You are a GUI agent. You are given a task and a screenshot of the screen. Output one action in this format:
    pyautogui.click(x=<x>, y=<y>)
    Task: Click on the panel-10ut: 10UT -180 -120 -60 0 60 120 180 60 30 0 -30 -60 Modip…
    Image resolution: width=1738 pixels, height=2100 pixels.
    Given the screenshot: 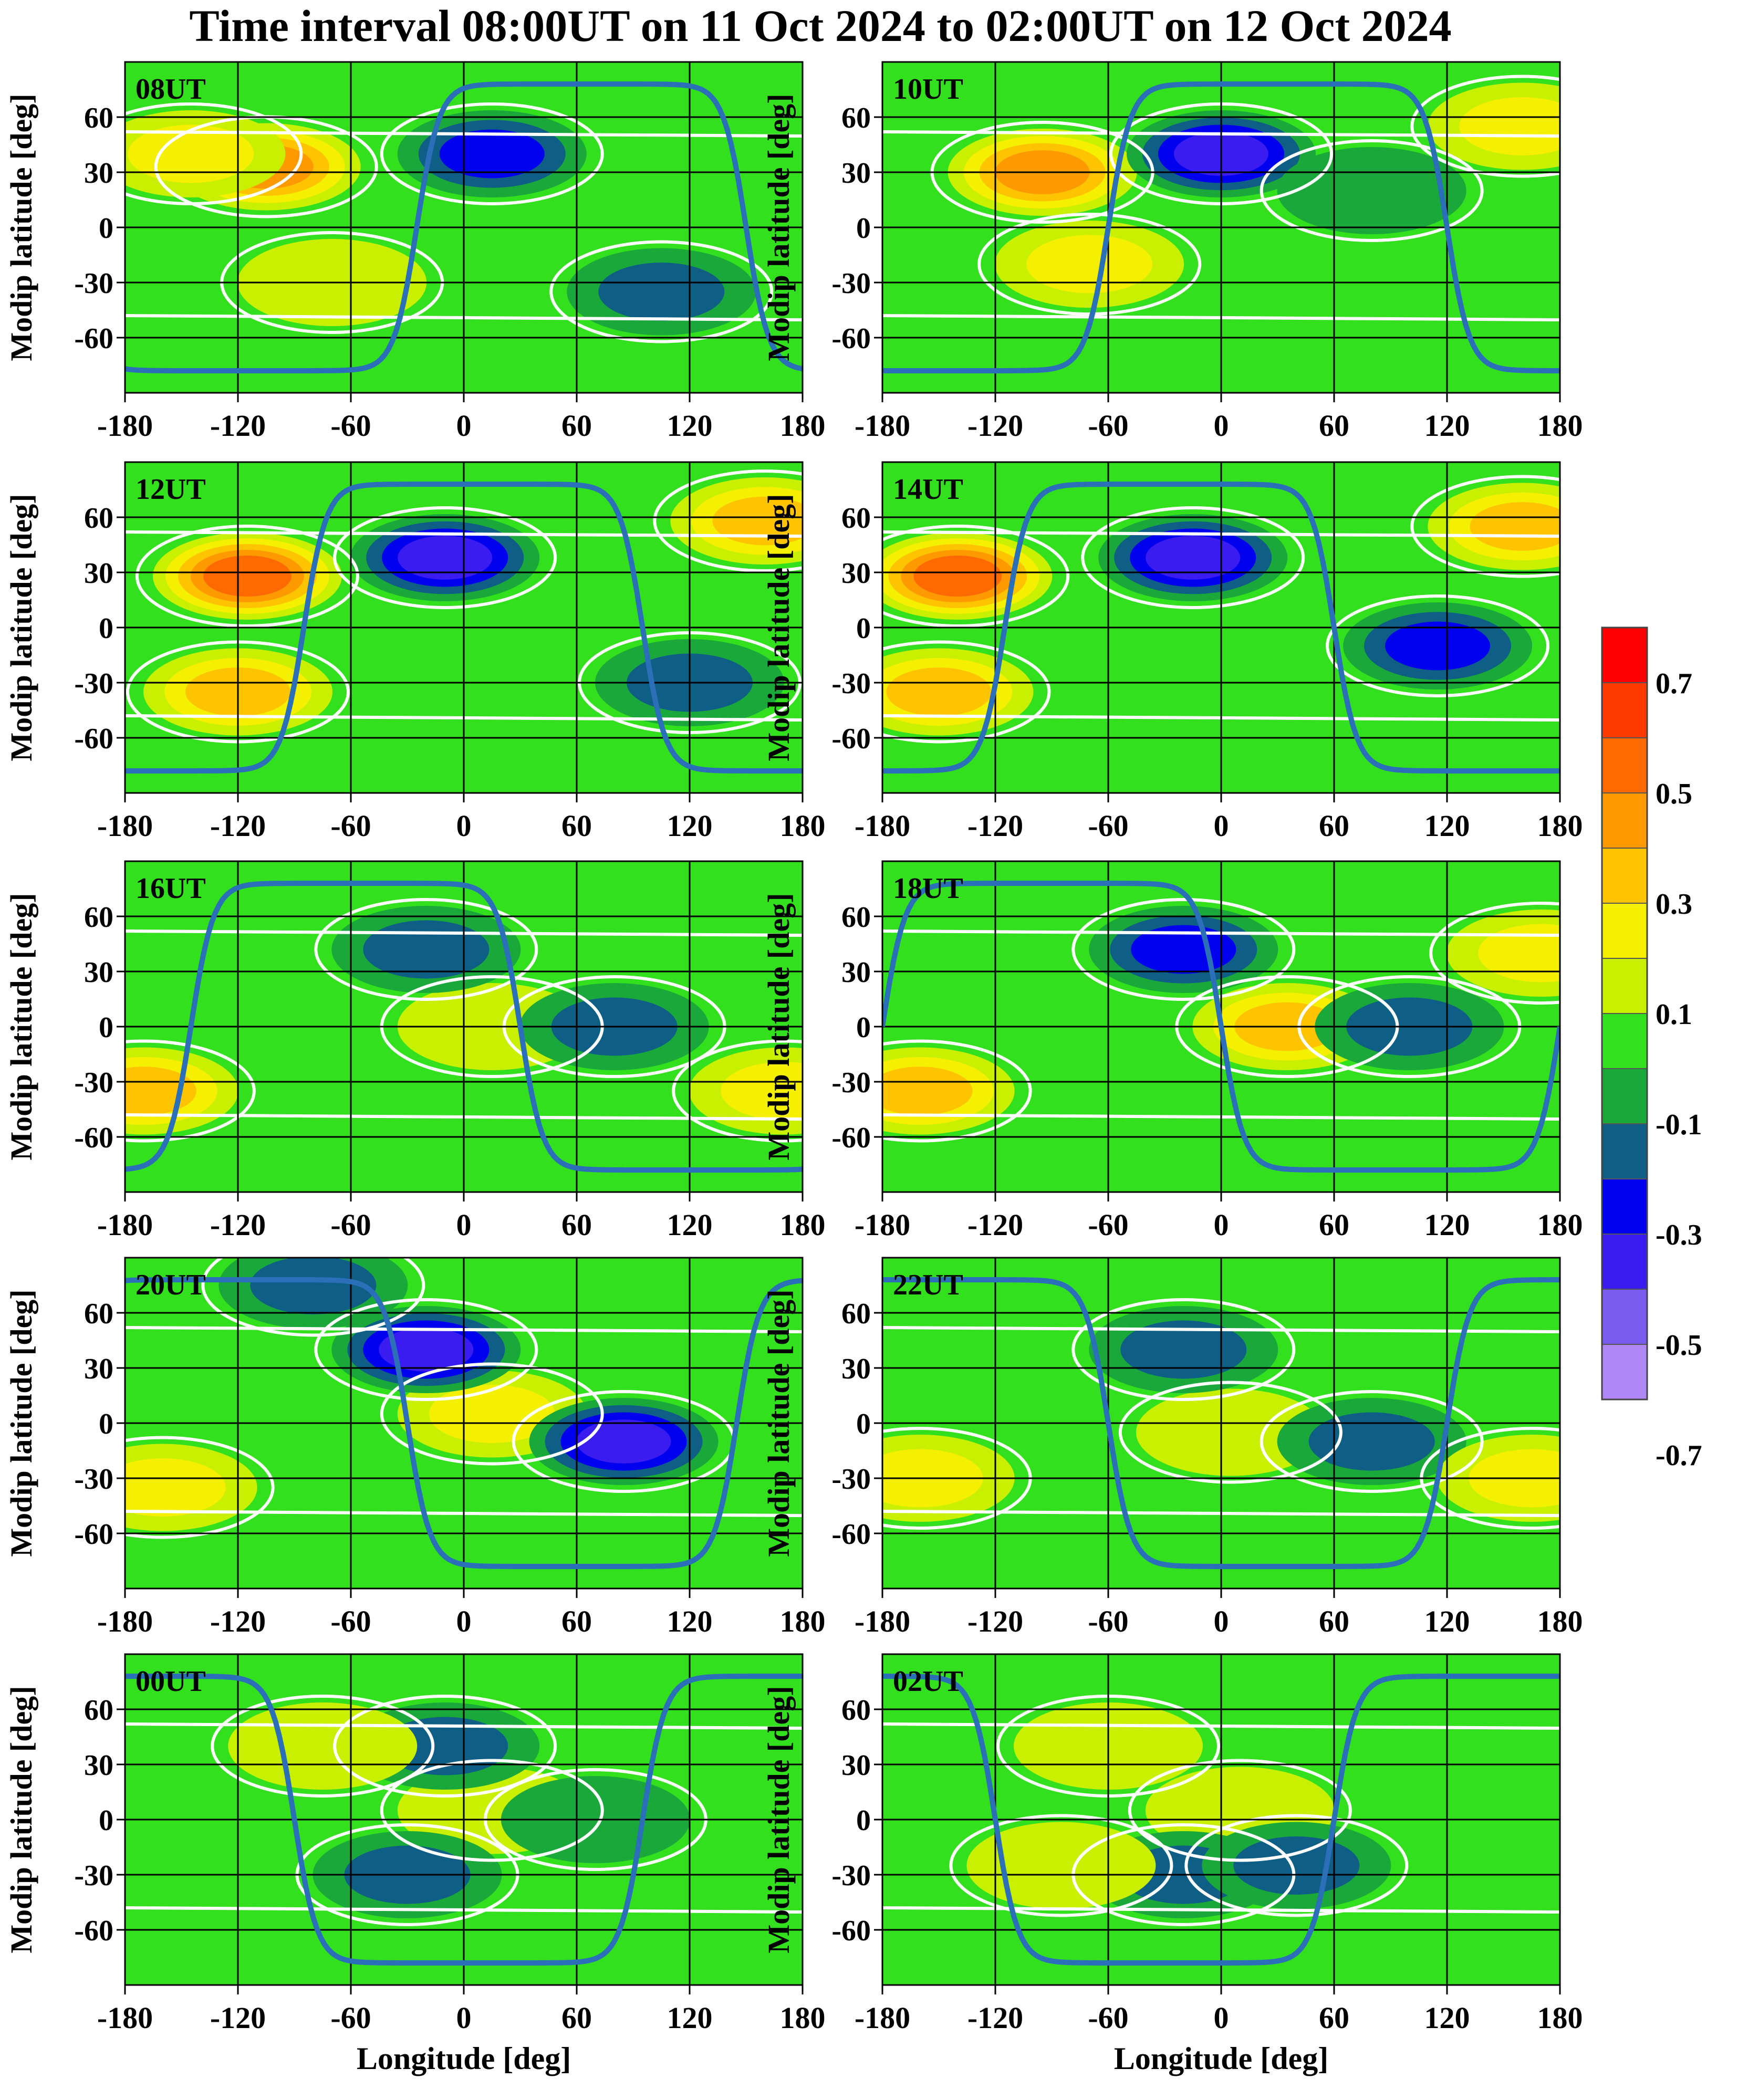 What is the action you would take?
    pyautogui.click(x=1172, y=252)
    